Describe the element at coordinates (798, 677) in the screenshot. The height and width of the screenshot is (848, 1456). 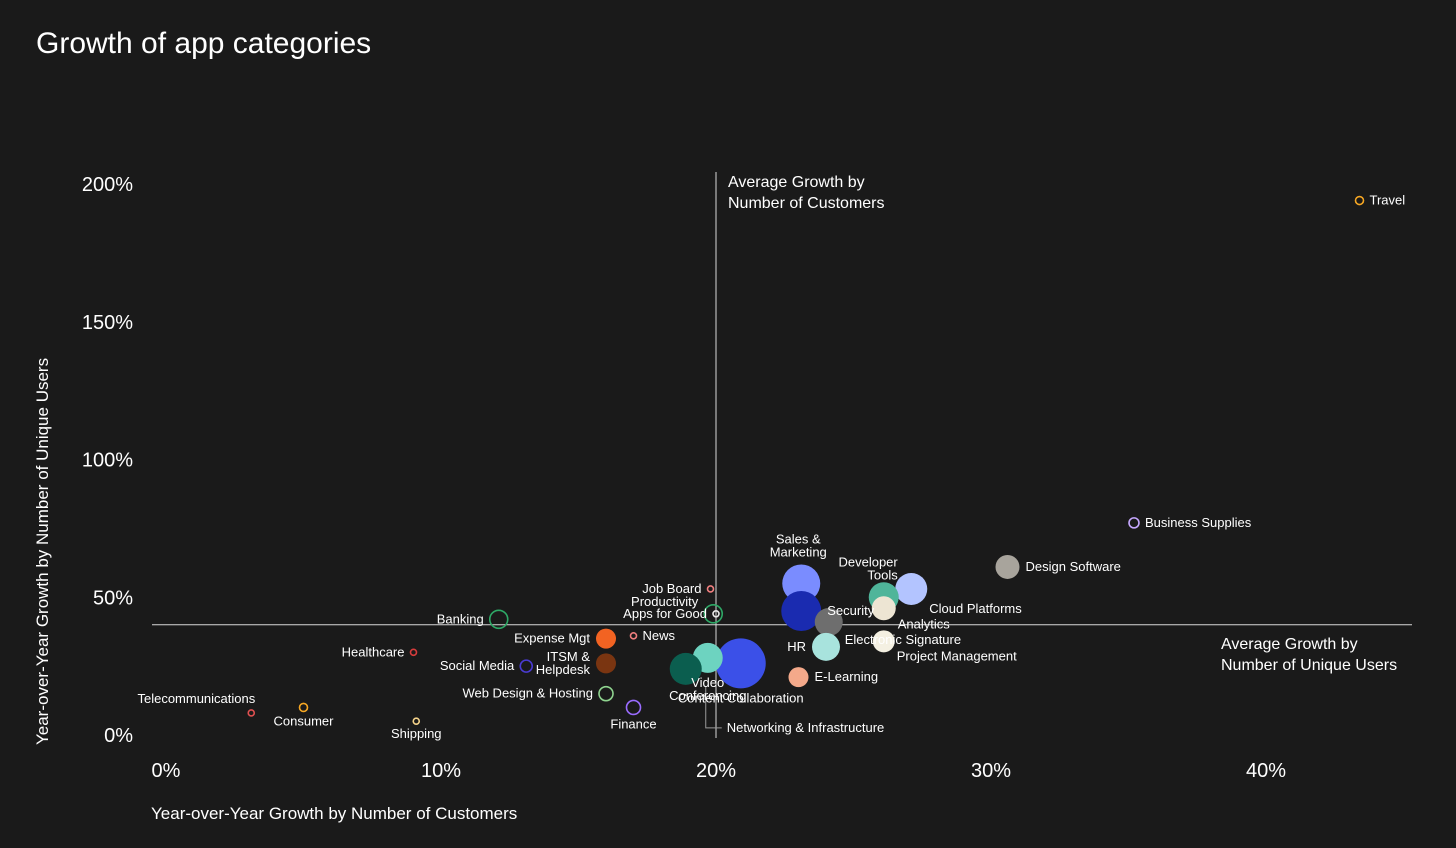
I see `point-e-learning` at that location.